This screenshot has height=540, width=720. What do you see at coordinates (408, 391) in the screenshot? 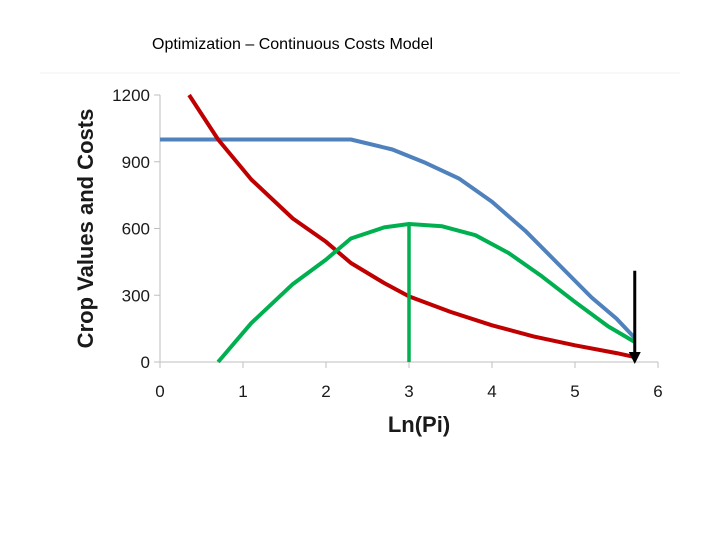
I see `x-tick-label: 3` at bounding box center [408, 391].